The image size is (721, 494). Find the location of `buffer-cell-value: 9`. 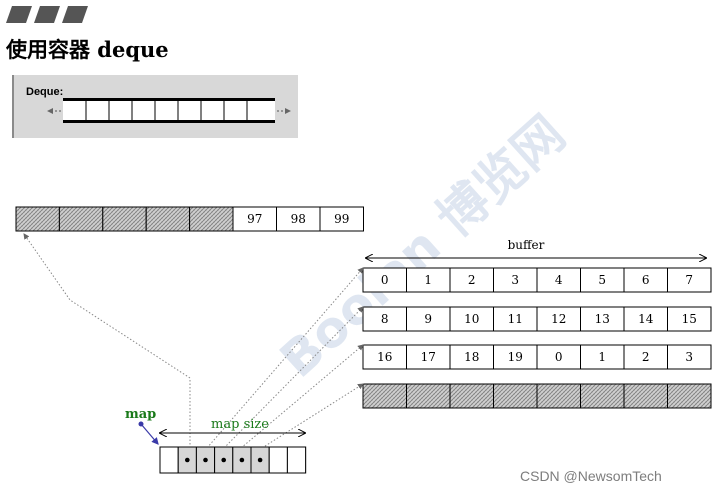

buffer-cell-value: 9 is located at coordinates (428, 319).